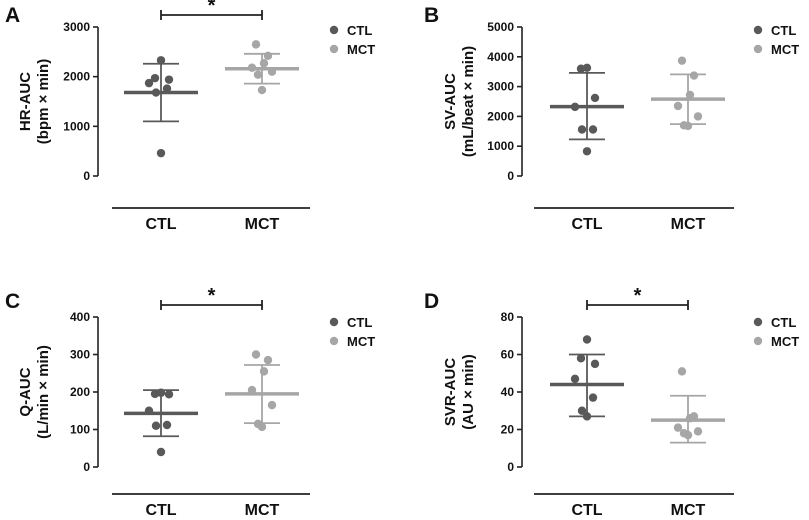 The image size is (809, 520). What do you see at coordinates (431, 15) in the screenshot?
I see `panel-letter: B` at bounding box center [431, 15].